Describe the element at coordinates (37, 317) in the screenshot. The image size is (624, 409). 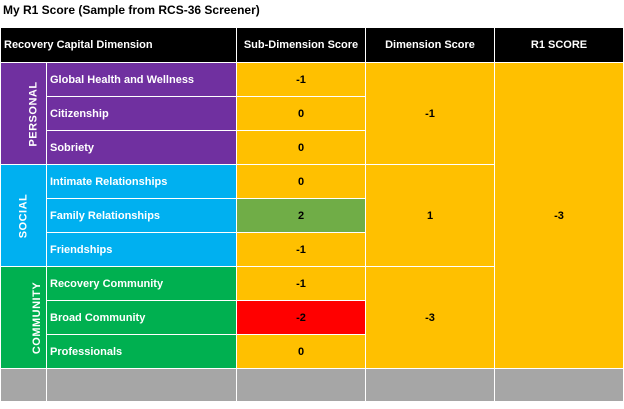
I see `group-label-text: COMMUNITY` at that location.